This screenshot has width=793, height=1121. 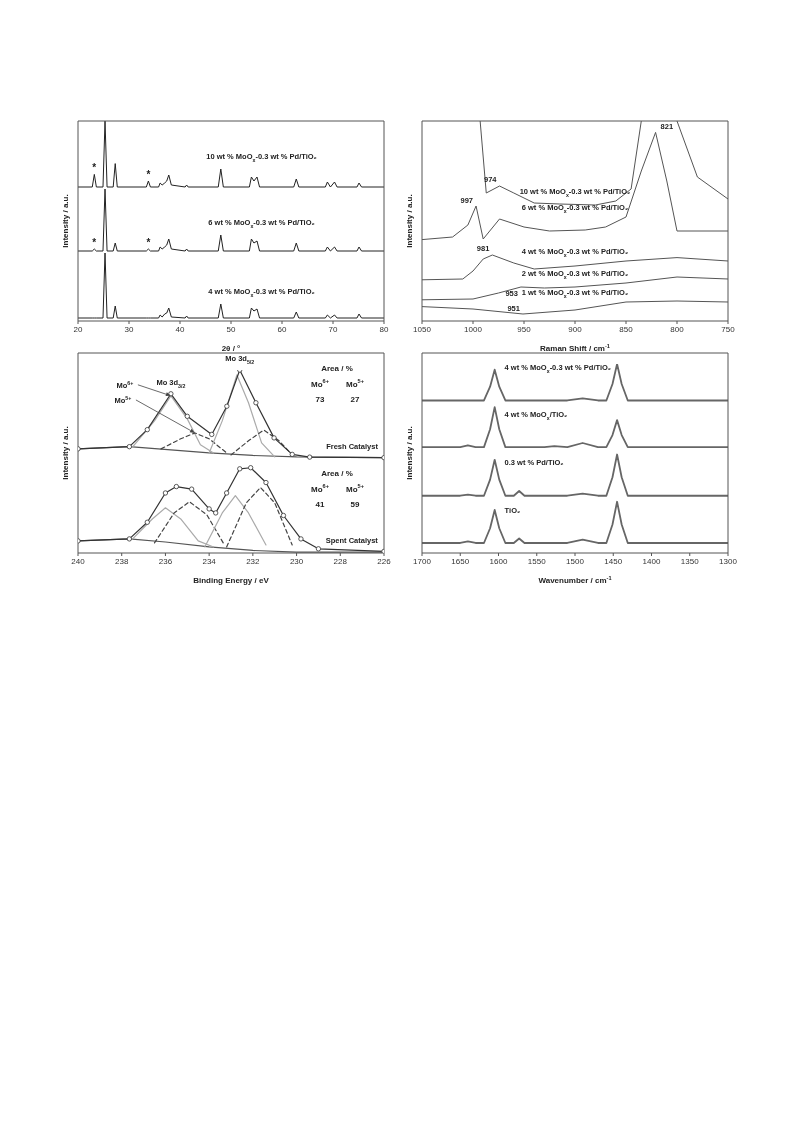 I want to click on x-tick-label: 1700, so click(x=422, y=561).